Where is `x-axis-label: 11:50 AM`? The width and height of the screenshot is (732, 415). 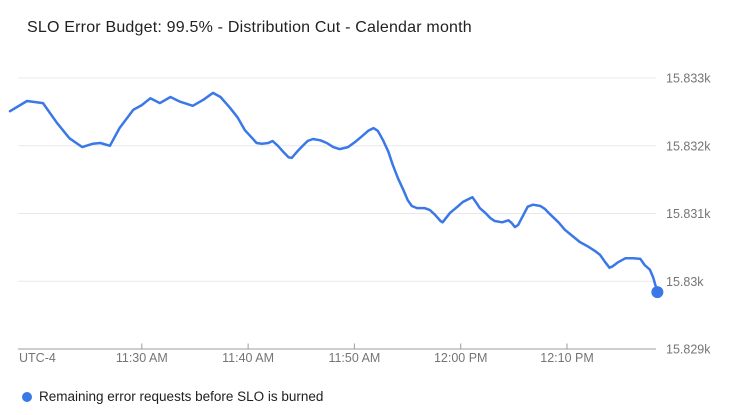
x-axis-label: 11:50 AM is located at coordinates (354, 358).